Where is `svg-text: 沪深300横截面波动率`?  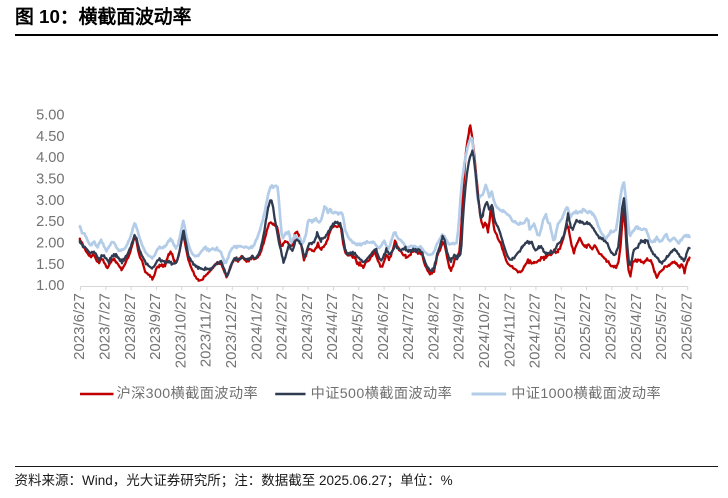 svg-text: 沪深300横截面波动率 is located at coordinates (188, 393).